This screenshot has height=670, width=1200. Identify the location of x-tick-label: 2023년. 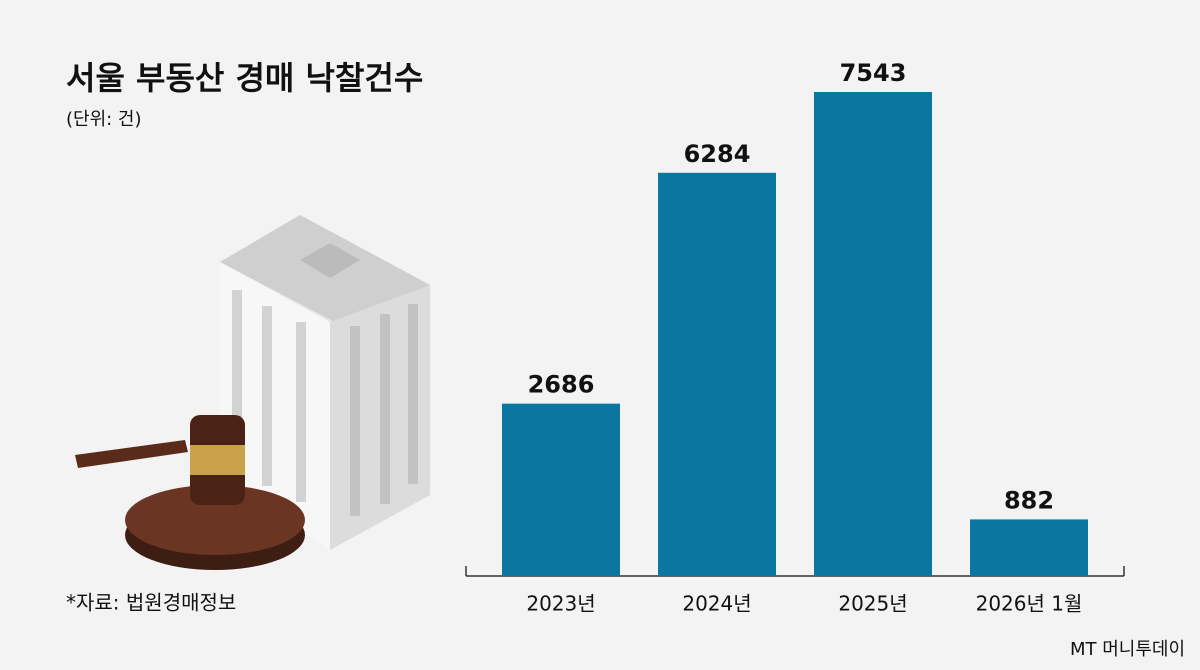
(560, 604).